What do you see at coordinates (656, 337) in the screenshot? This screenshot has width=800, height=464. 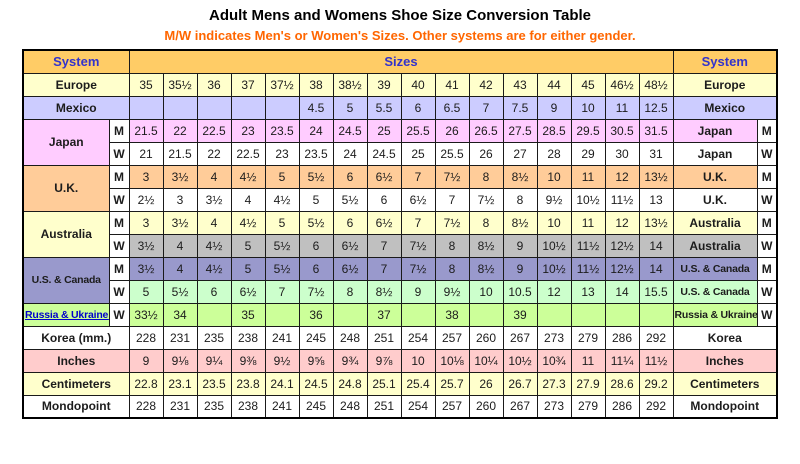 I see `size-cell: 292` at bounding box center [656, 337].